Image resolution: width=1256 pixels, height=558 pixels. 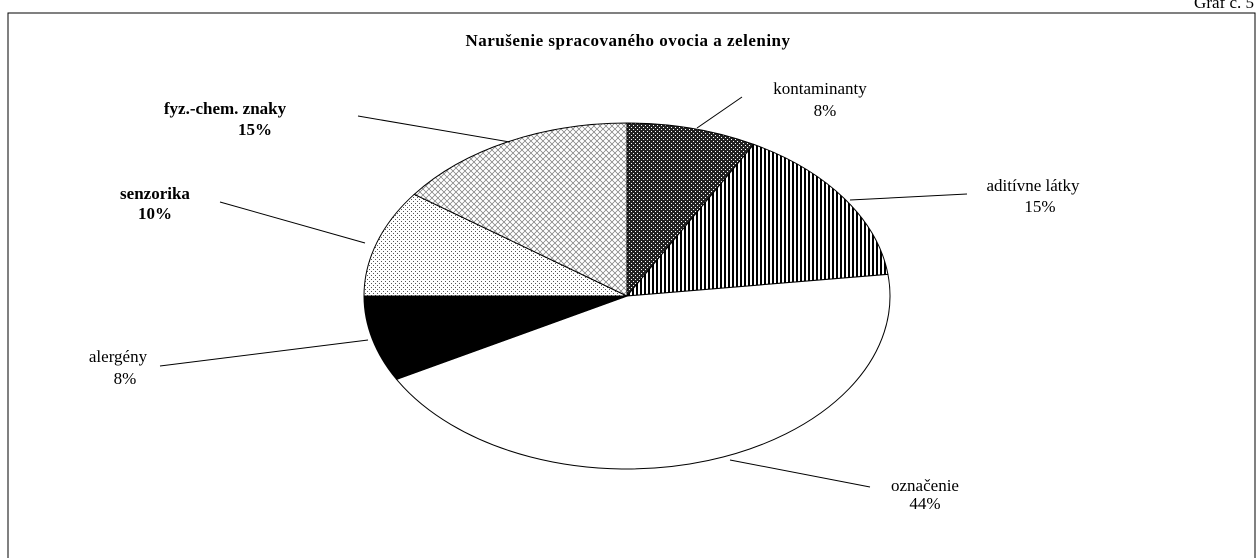 I want to click on slice-label: fyz.-chem. znaky, so click(x=225, y=108).